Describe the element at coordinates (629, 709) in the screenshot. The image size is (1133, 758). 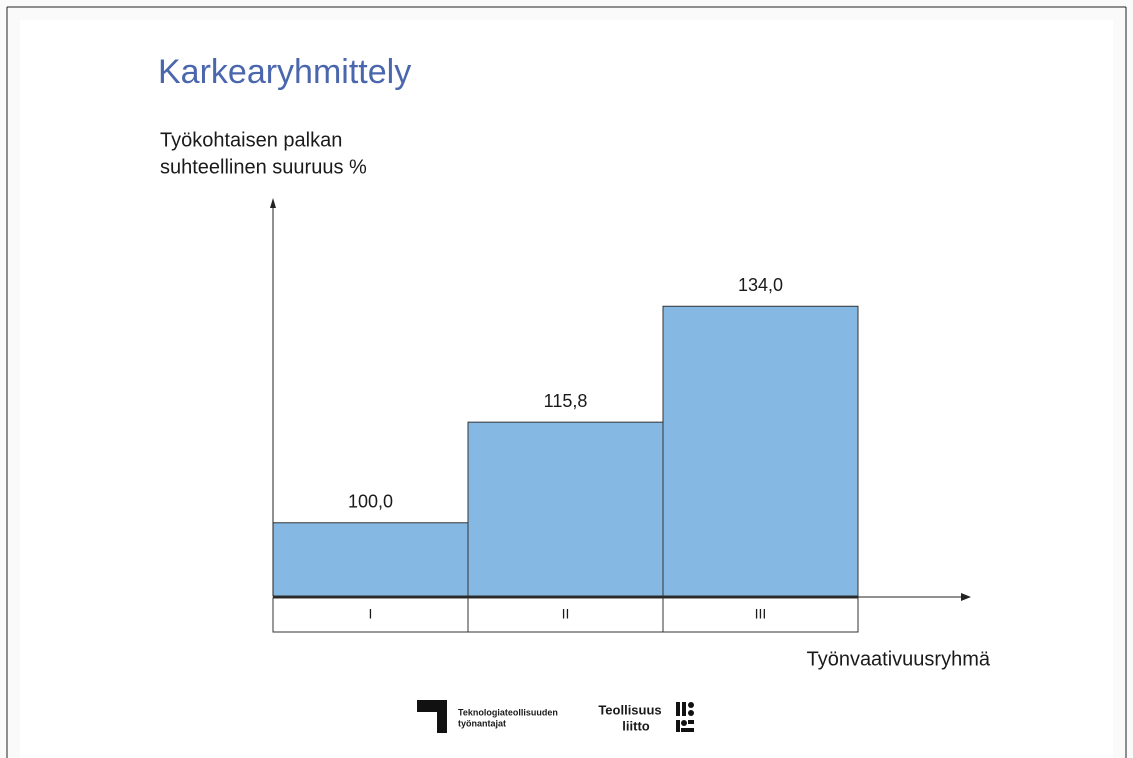
I see `logo-text: Teollisuus` at that location.